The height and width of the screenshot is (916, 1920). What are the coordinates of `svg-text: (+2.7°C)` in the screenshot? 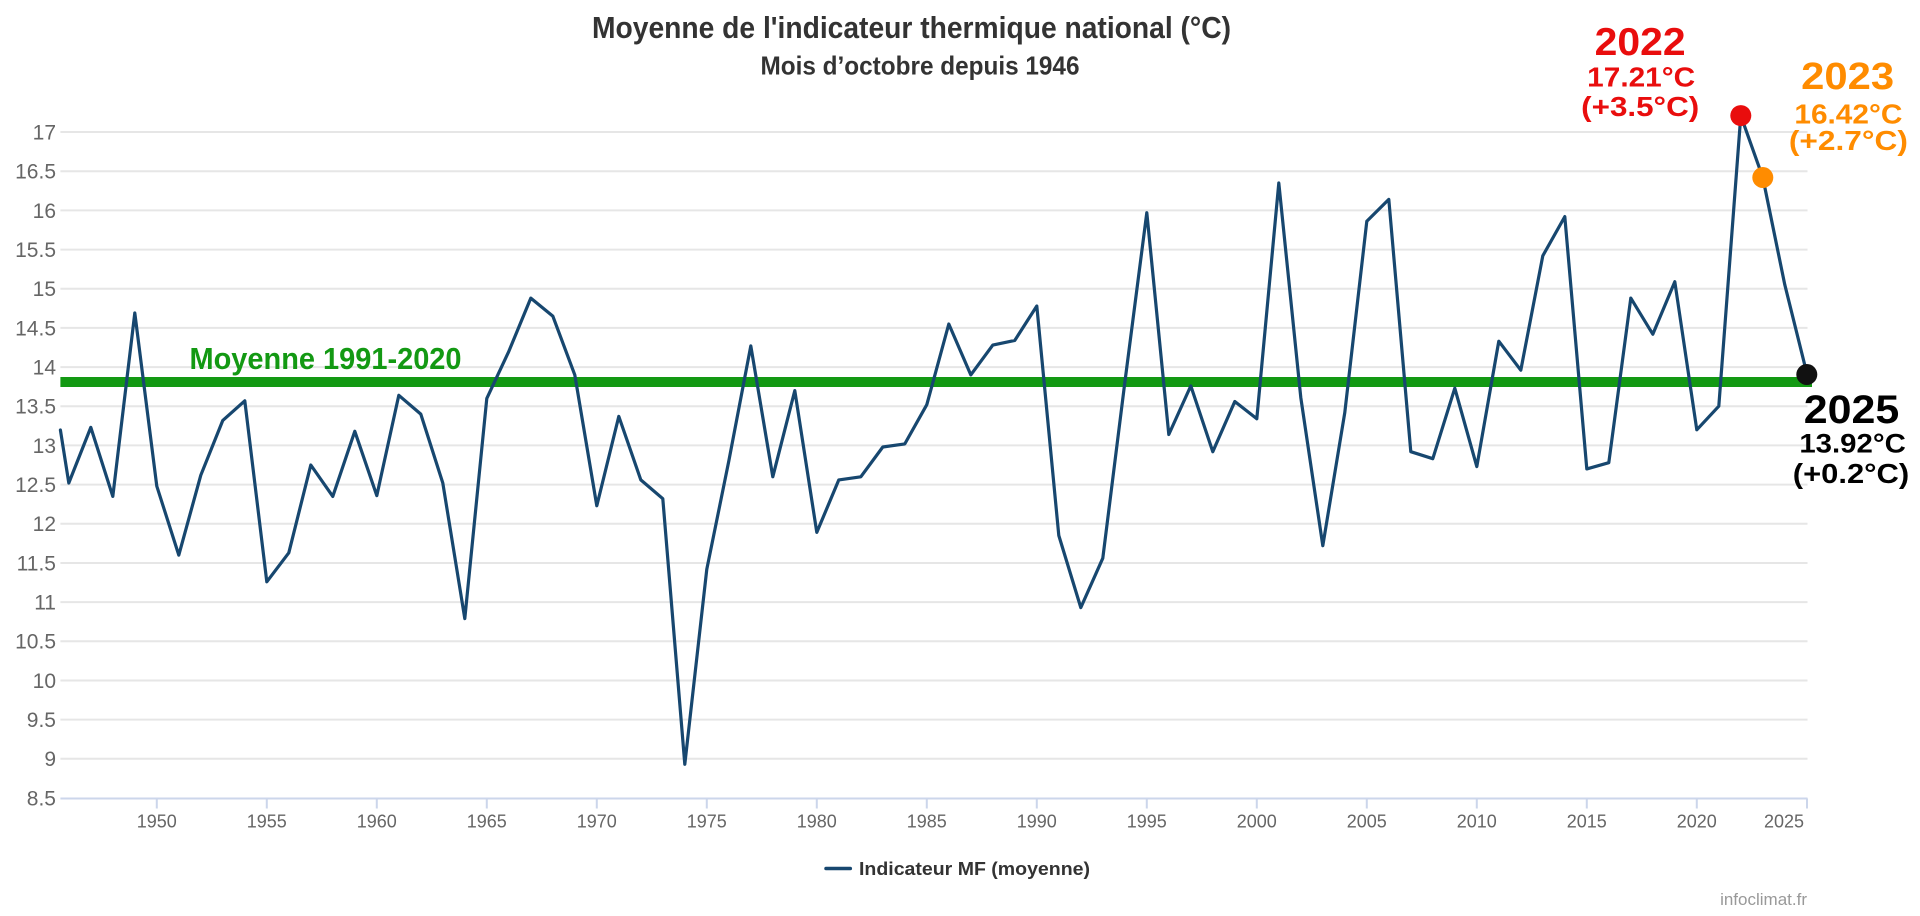 It's located at (1848, 140).